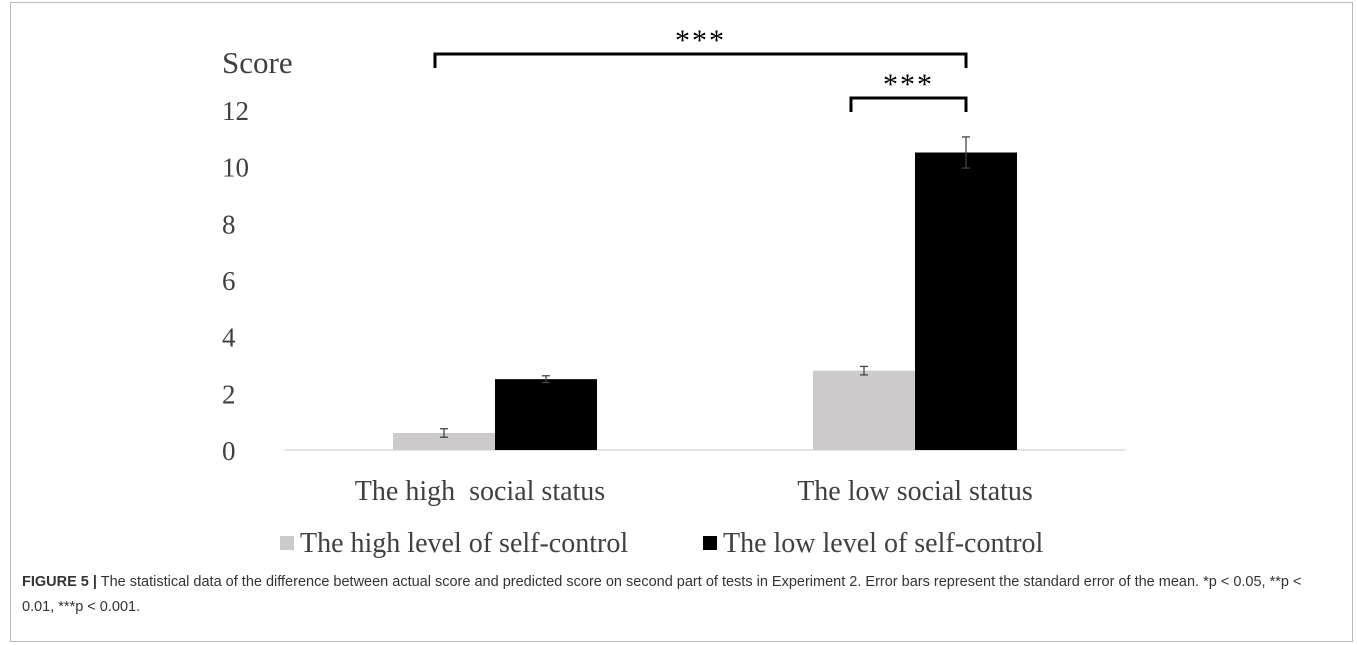 The width and height of the screenshot is (1357, 645). Describe the element at coordinates (229, 338) in the screenshot. I see `y-tick-label: 4` at that location.